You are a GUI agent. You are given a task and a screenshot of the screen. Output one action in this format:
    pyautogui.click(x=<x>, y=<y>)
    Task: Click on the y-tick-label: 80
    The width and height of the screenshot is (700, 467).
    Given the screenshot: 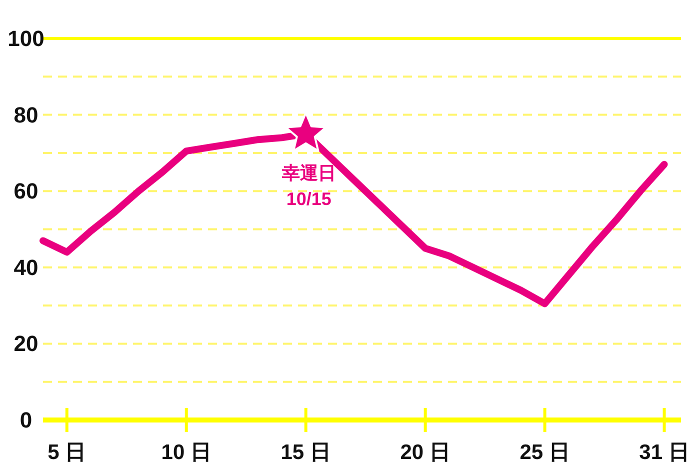 What is the action you would take?
    pyautogui.click(x=26, y=115)
    